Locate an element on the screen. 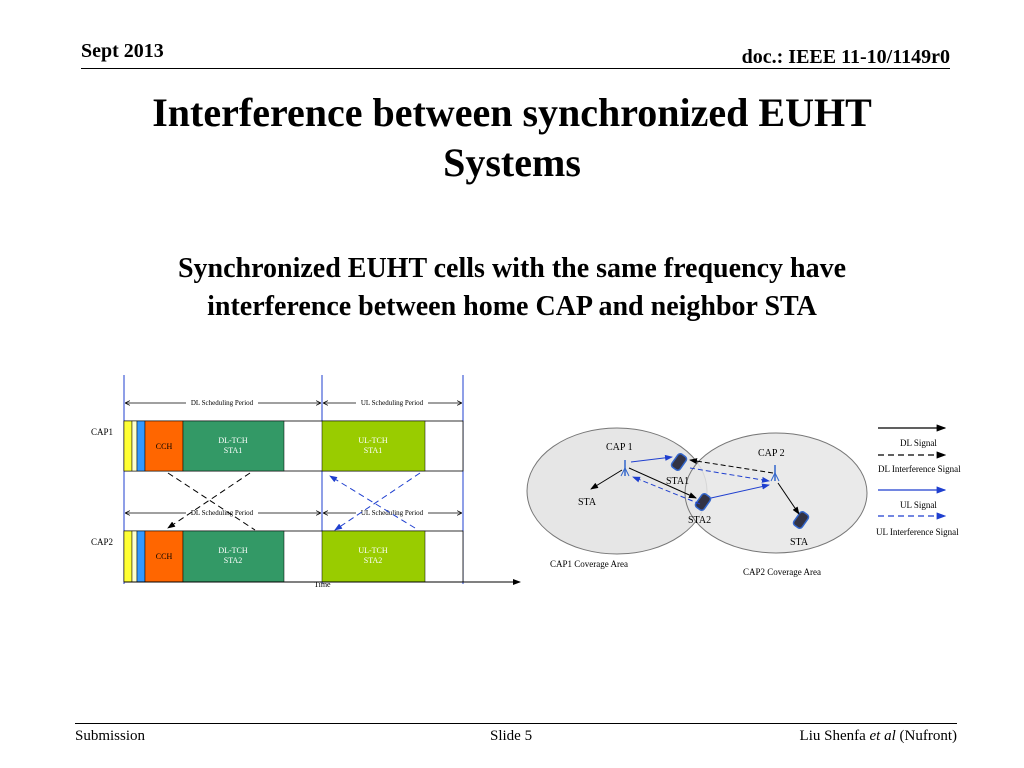 This screenshot has width=1024, height=768. cap2-sync-slot is located at coordinates (128, 556).